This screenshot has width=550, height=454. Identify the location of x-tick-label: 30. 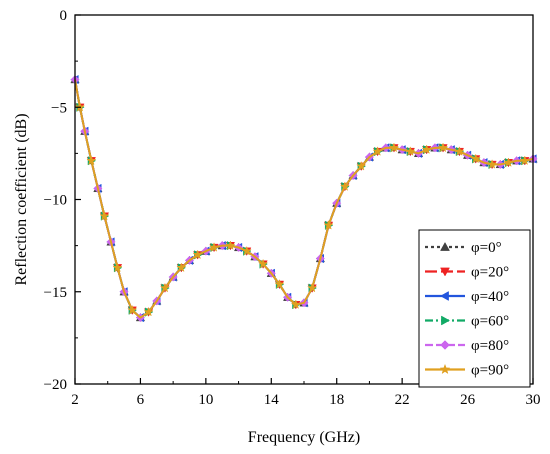
(533, 400).